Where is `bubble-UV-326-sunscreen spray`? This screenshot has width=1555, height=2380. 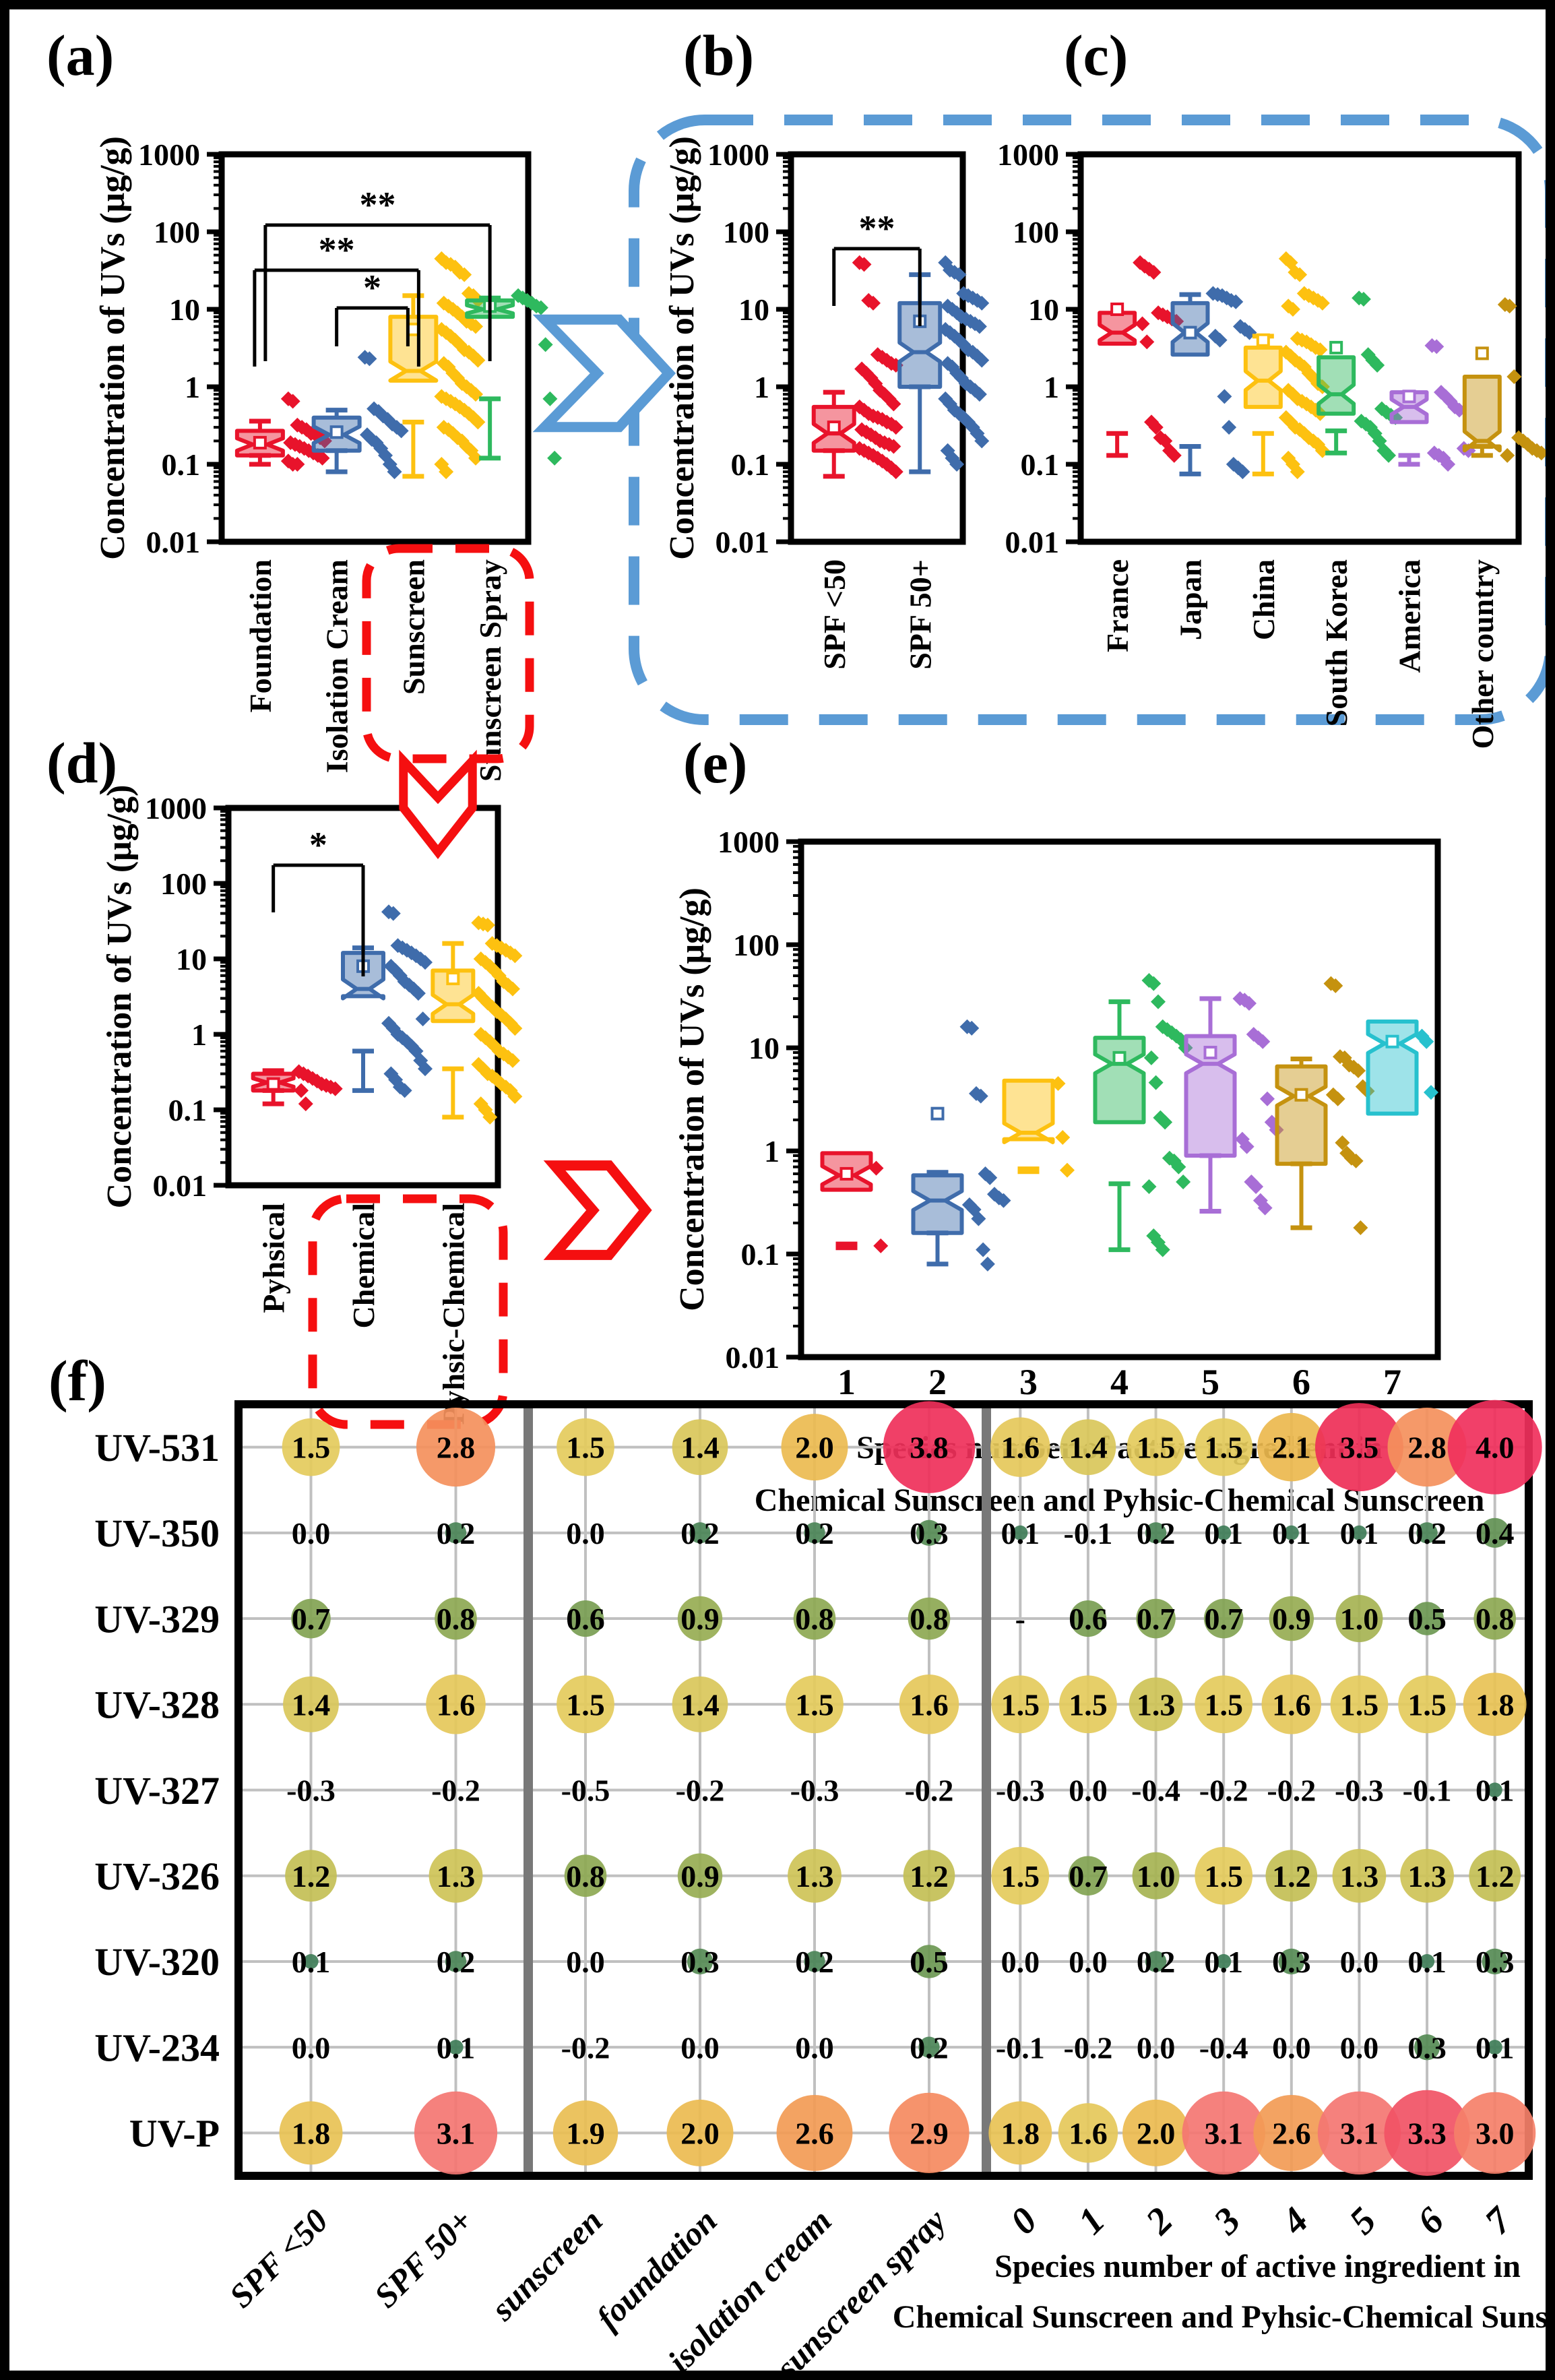 bubble-UV-326-sunscreen spray is located at coordinates (929, 1876).